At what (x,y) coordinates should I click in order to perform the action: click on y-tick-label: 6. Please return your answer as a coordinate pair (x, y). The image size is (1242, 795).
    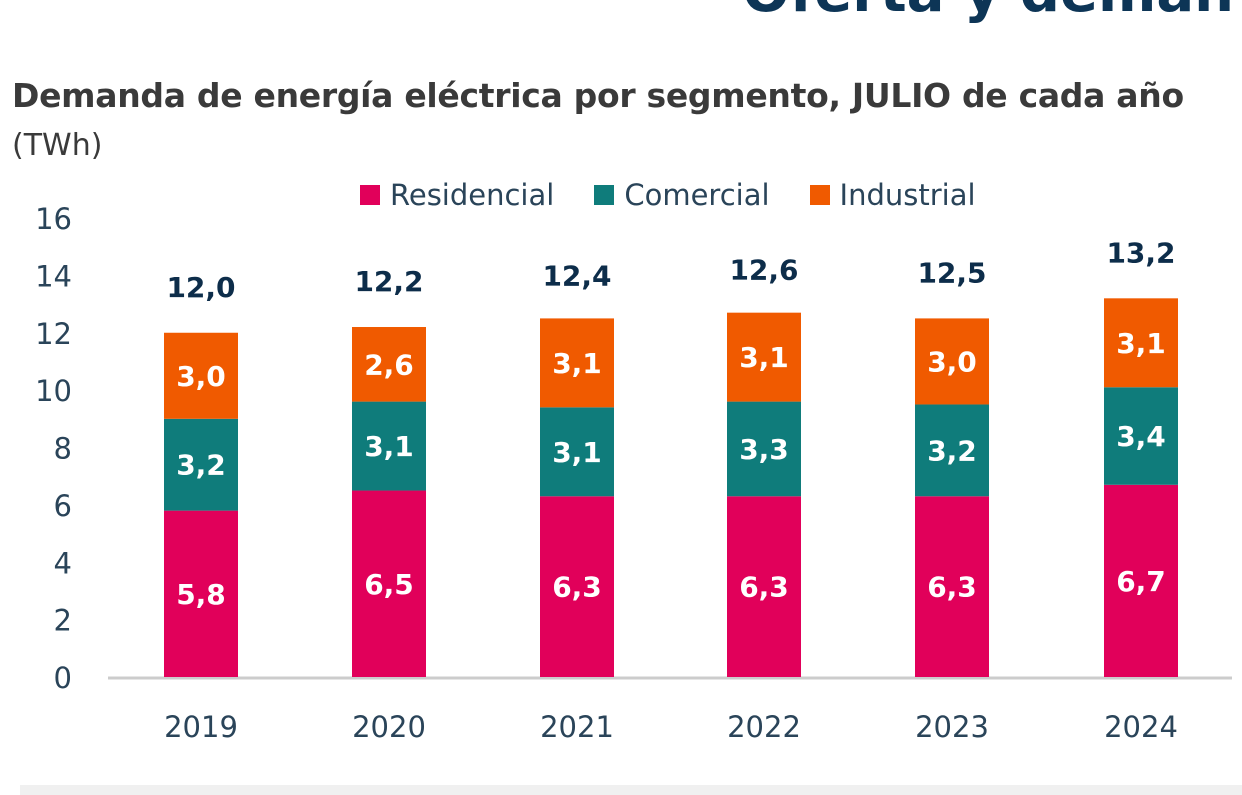
    Looking at the image, I should click on (63, 506).